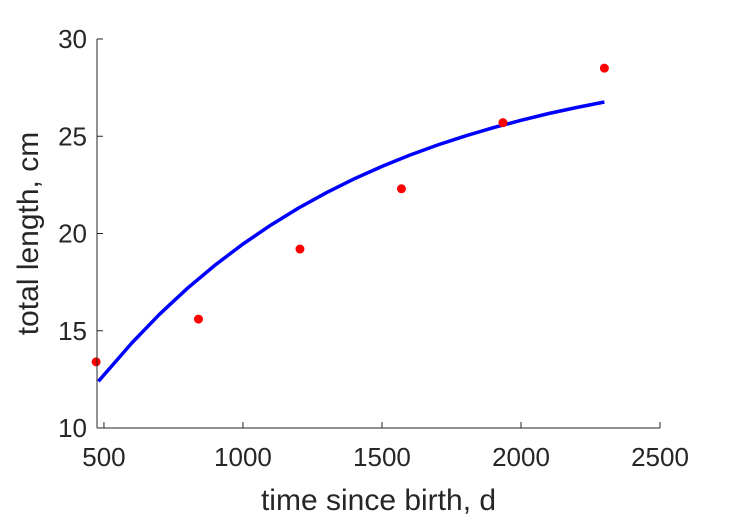  I want to click on y-tick-label: 15, so click(72, 331).